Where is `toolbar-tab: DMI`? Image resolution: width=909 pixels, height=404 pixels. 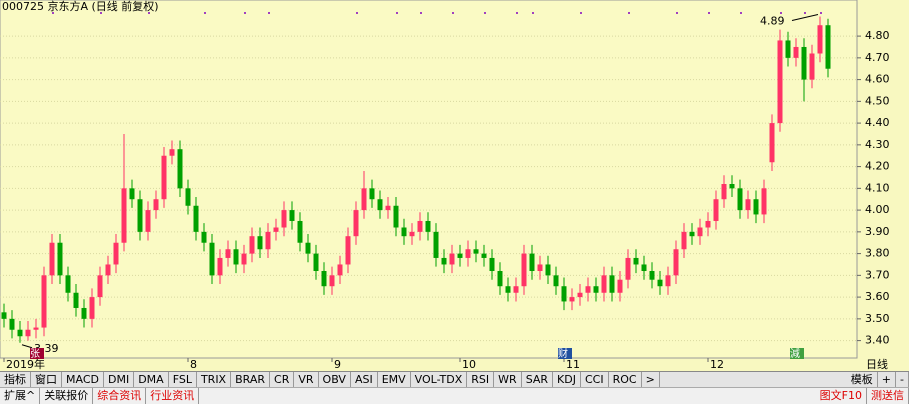
toolbar-tab: DMI is located at coordinates (119, 380).